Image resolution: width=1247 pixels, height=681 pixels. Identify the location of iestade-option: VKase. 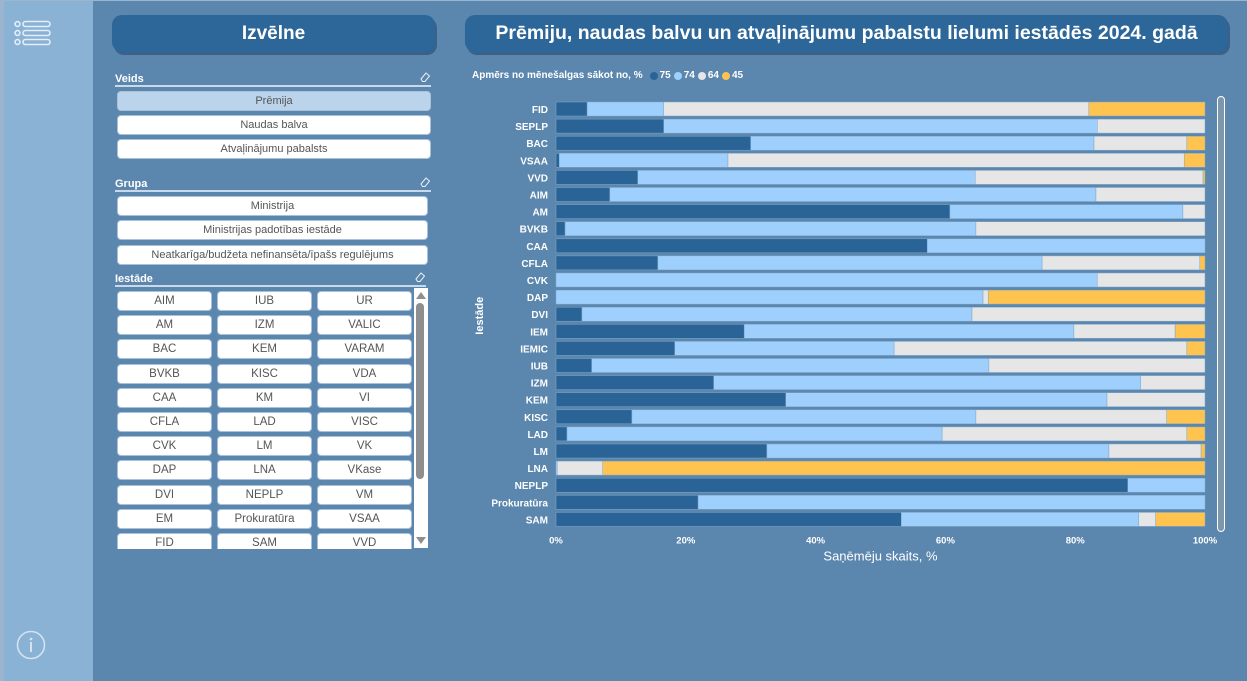
(364, 470).